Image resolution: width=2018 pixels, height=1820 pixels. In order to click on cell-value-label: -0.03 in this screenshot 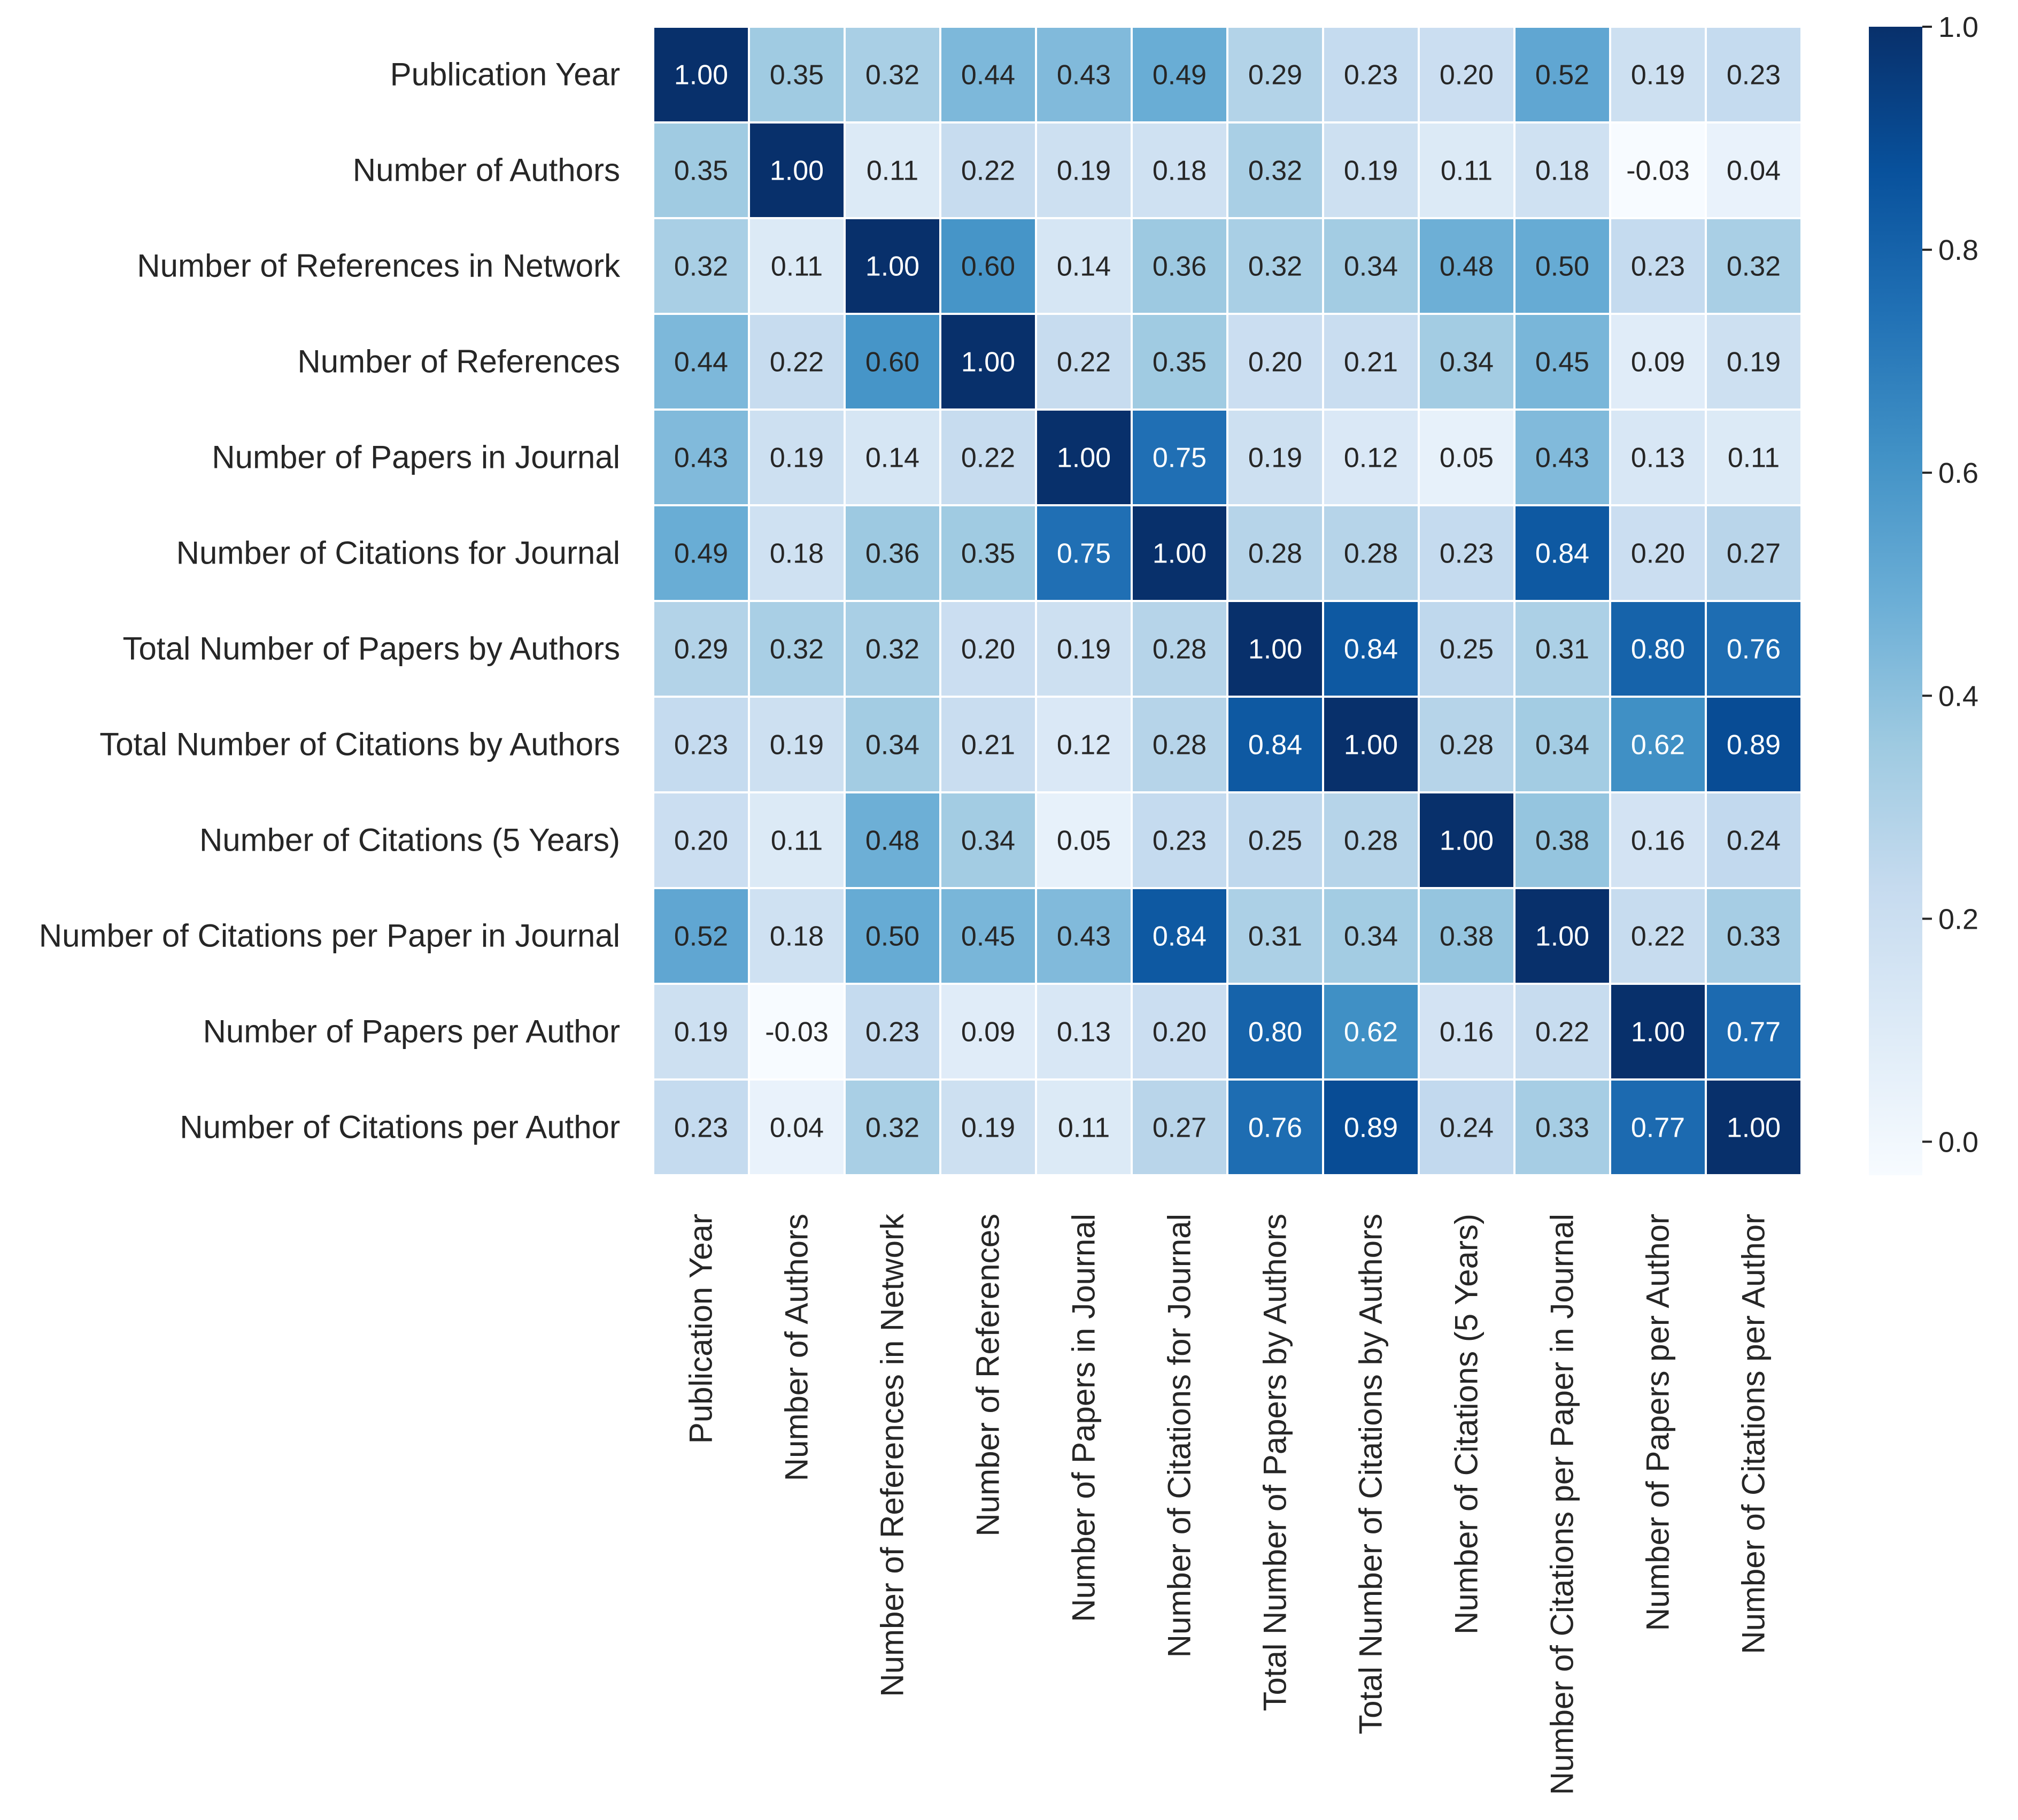, I will do `click(797, 1032)`.